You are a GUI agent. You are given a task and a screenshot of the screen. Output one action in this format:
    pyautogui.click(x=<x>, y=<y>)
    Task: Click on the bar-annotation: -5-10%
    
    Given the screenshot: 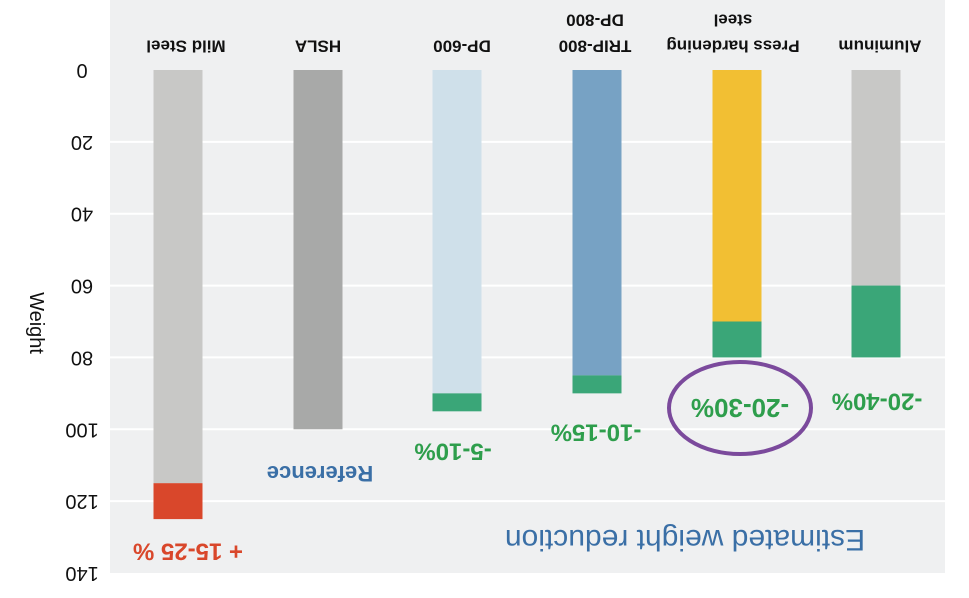 What is the action you would take?
    pyautogui.click(x=452, y=451)
    